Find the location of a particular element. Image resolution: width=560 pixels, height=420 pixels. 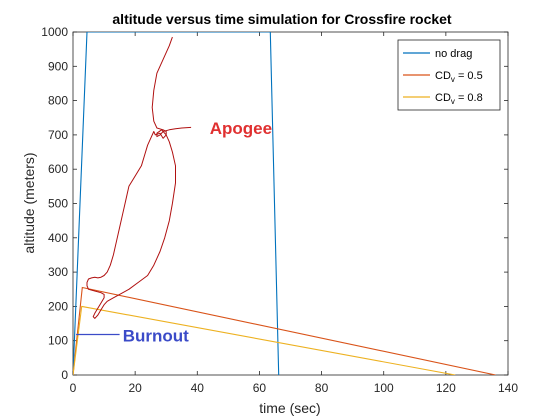

x-tick-label: 80 is located at coordinates (322, 388).